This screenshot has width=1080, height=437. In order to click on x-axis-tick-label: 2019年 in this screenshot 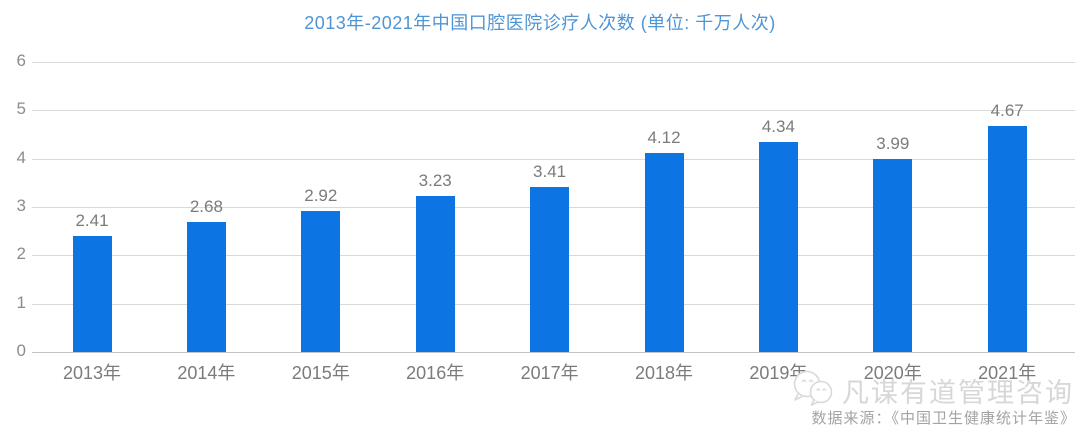, I will do `click(778, 373)`.